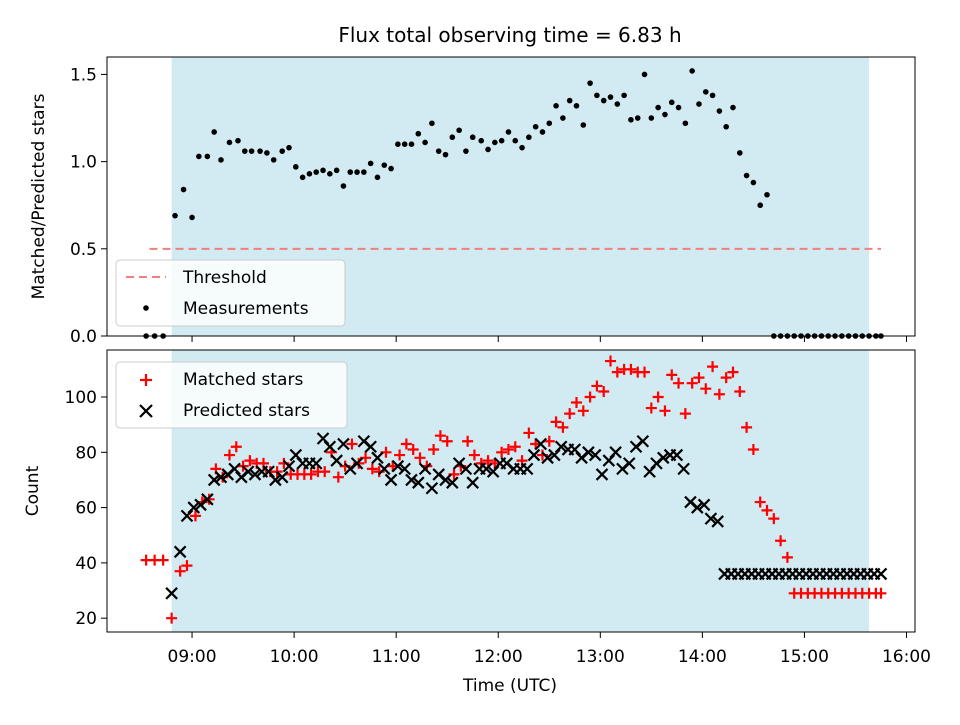 Image resolution: width=960 pixels, height=725 pixels. I want to click on x-tick-label: 13:00, so click(600, 657).